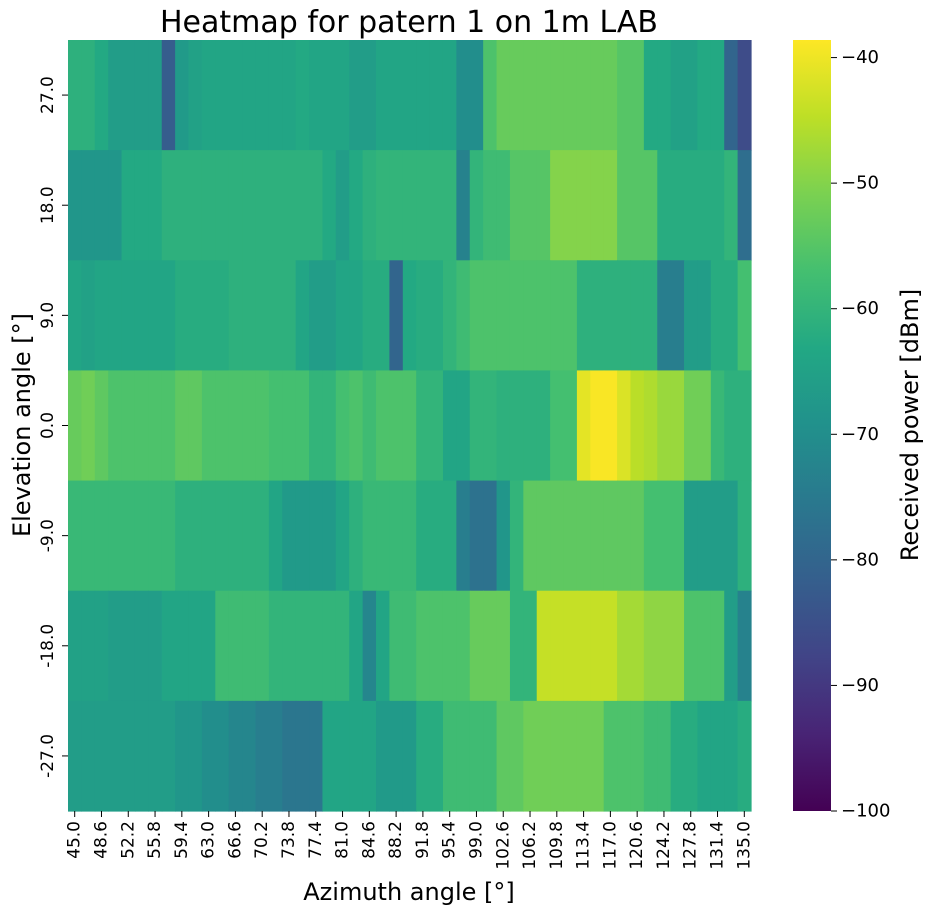 This screenshot has height=916, width=933. I want to click on colorbar, so click(812, 425).